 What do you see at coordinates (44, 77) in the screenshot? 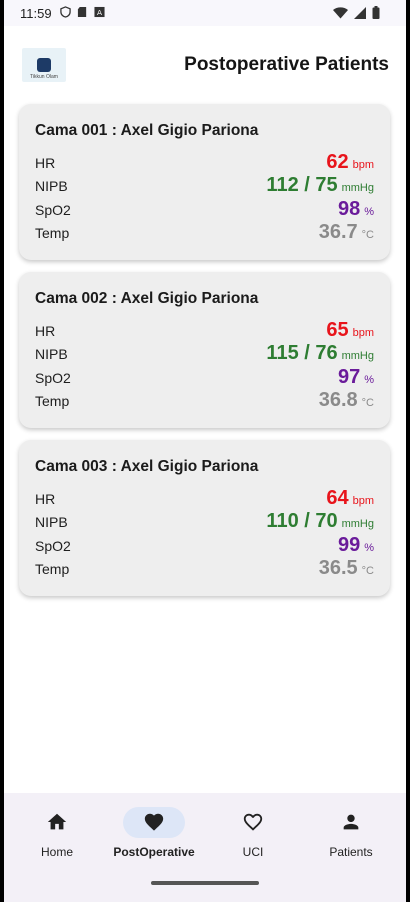
I see `logo-text: Tikkun Olam` at bounding box center [44, 77].